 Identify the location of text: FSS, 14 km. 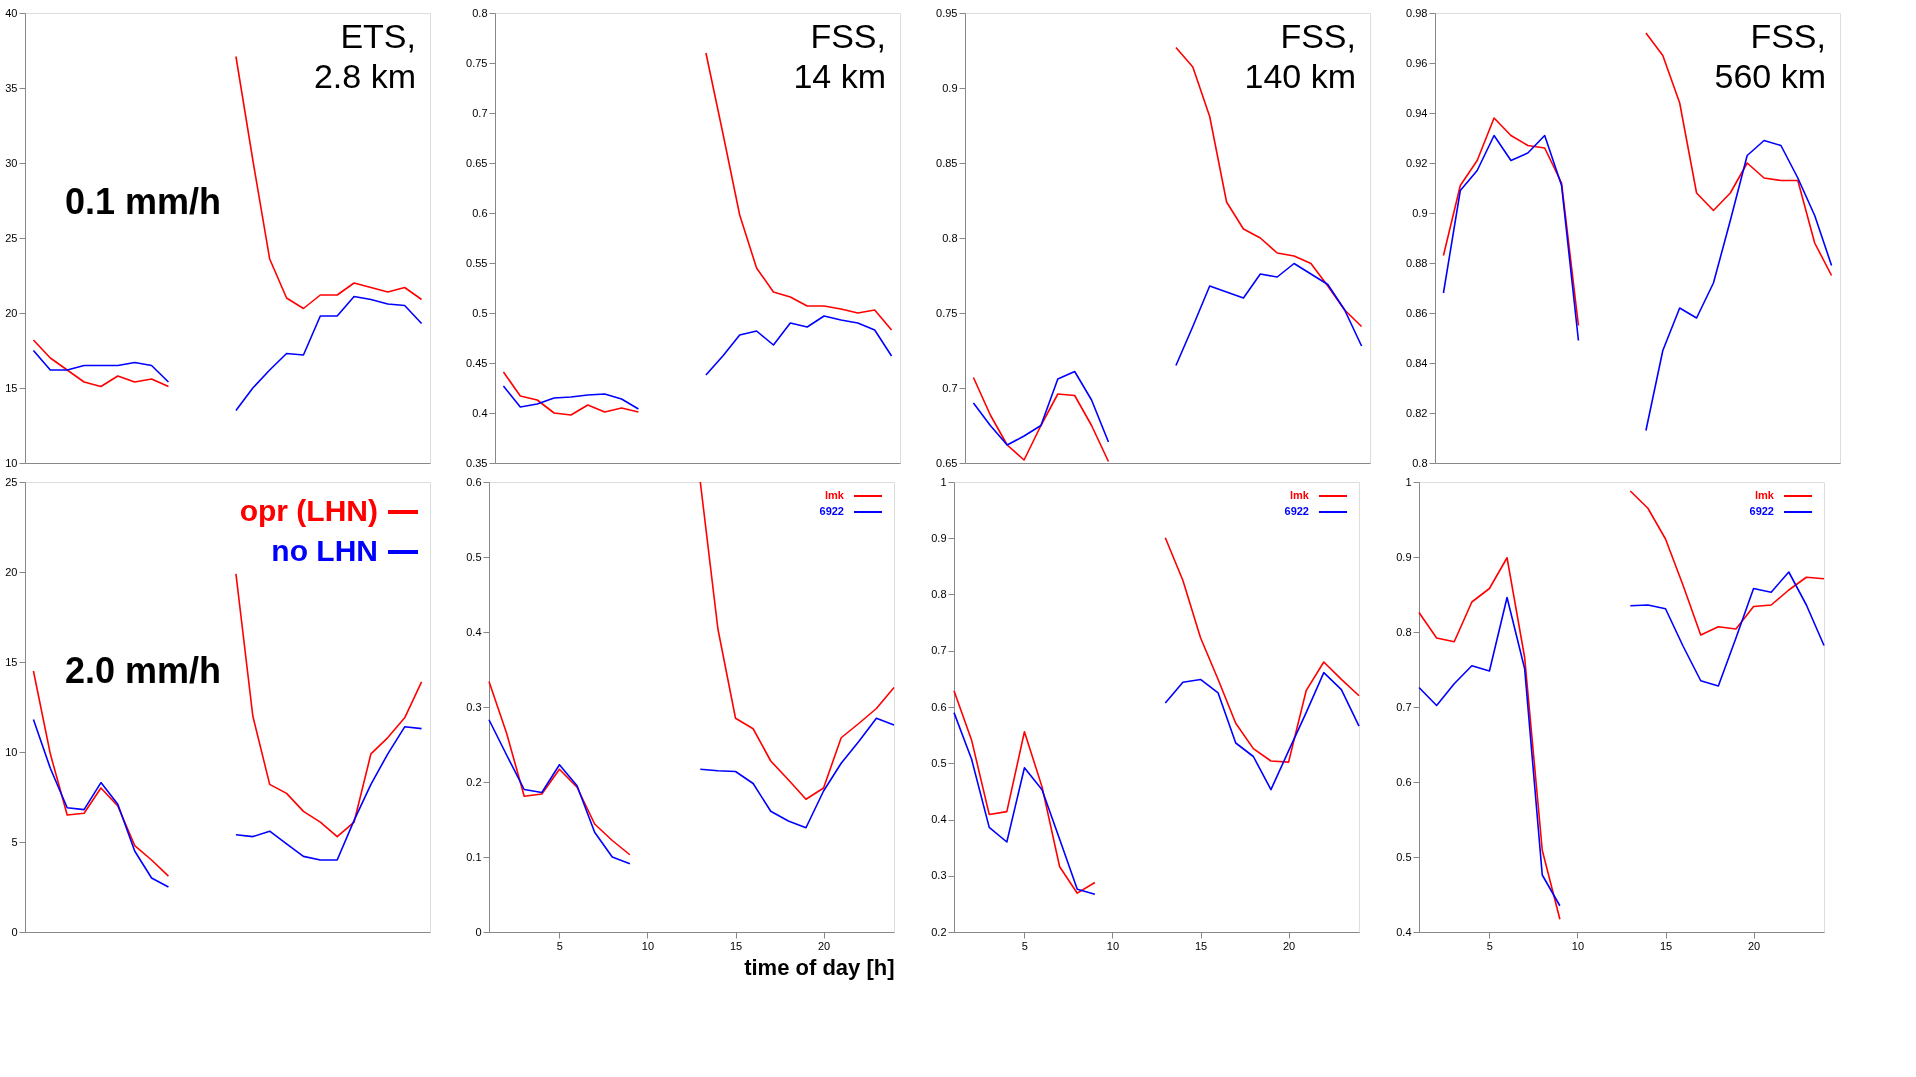
(839, 56).